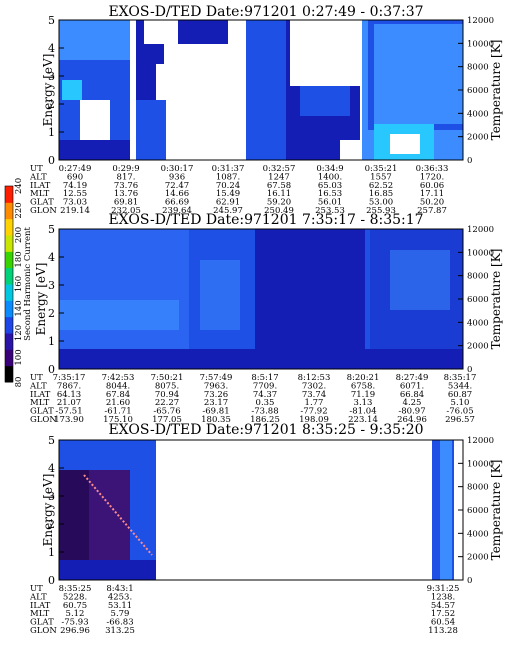 This screenshot has height=649, width=505. Describe the element at coordinates (216, 386) in the screenshot. I see `table-cell: 7963.` at that location.